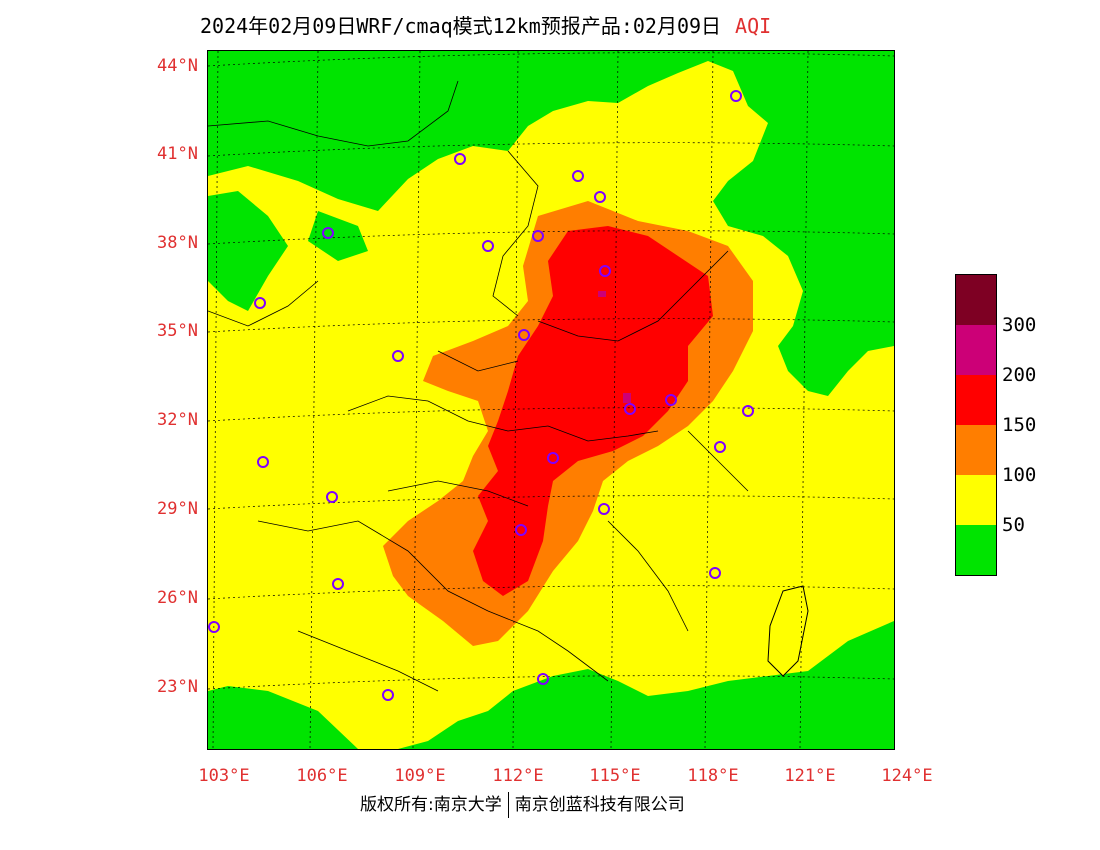 The image size is (1100, 850). What do you see at coordinates (518, 776) in the screenshot?
I see `lon-label-112: 112°E` at bounding box center [518, 776].